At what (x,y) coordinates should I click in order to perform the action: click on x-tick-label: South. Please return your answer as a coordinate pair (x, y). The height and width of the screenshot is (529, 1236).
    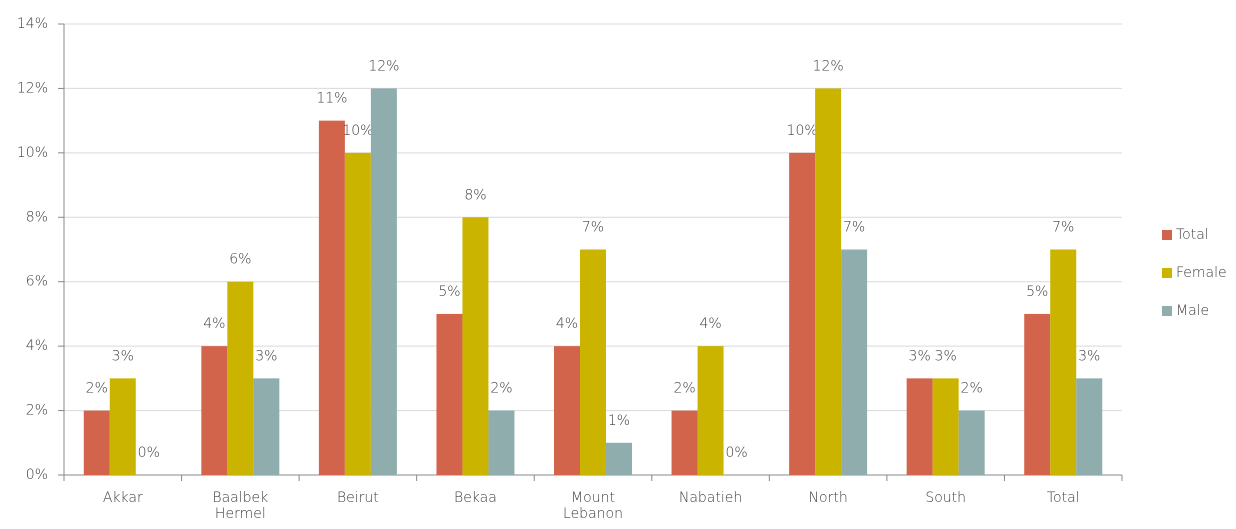
    Looking at the image, I should click on (945, 498).